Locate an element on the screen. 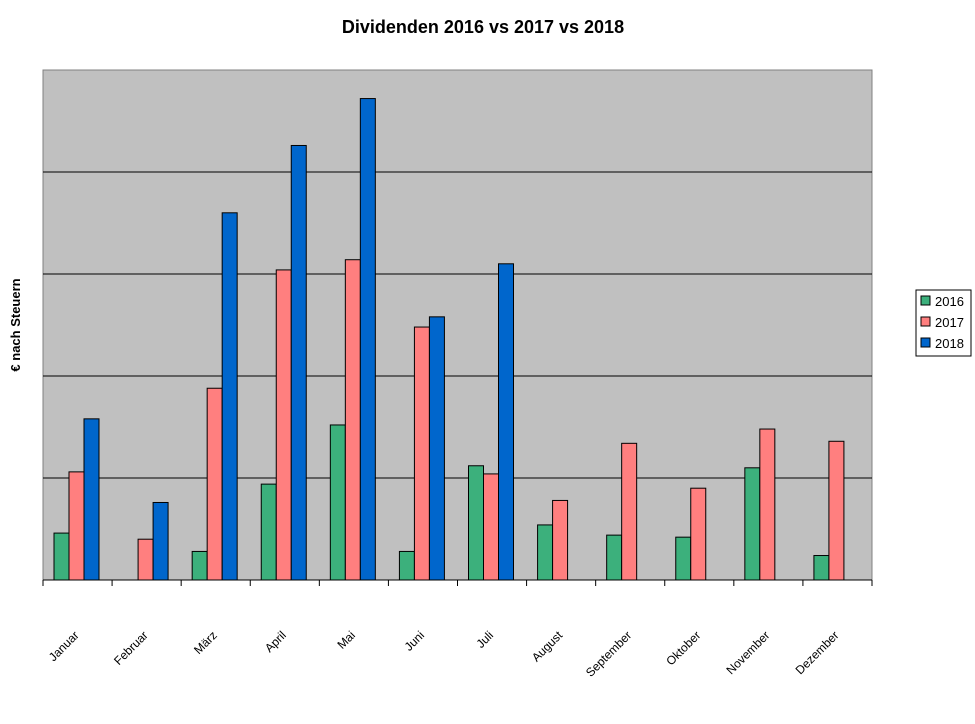  bar-2017-Februar is located at coordinates (145, 559).